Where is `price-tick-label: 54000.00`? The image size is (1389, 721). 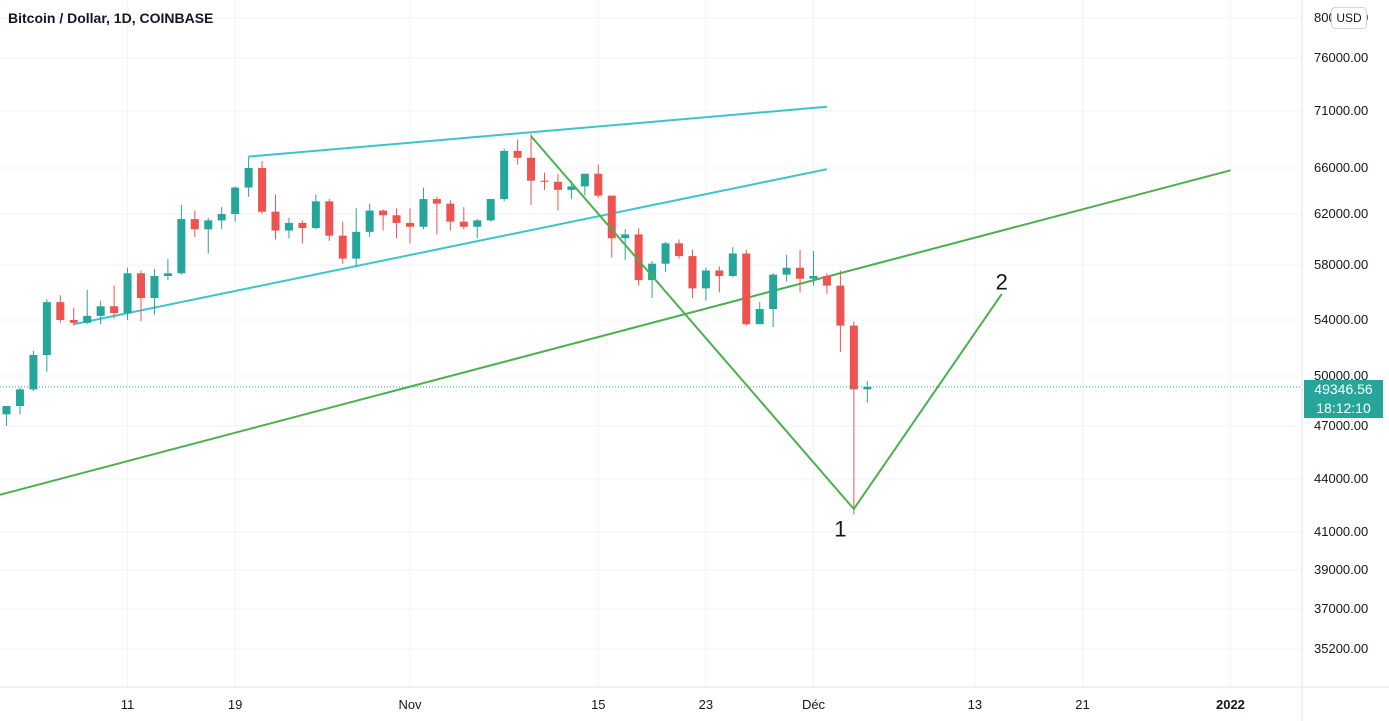
price-tick-label: 54000.00 is located at coordinates (1341, 319).